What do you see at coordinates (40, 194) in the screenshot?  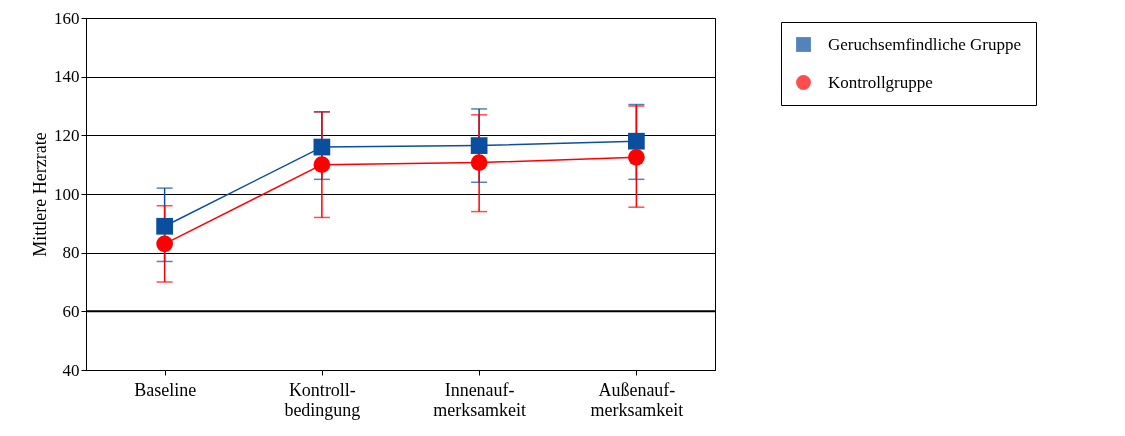 I see `y-axis-title: Mittlere Herzrate` at bounding box center [40, 194].